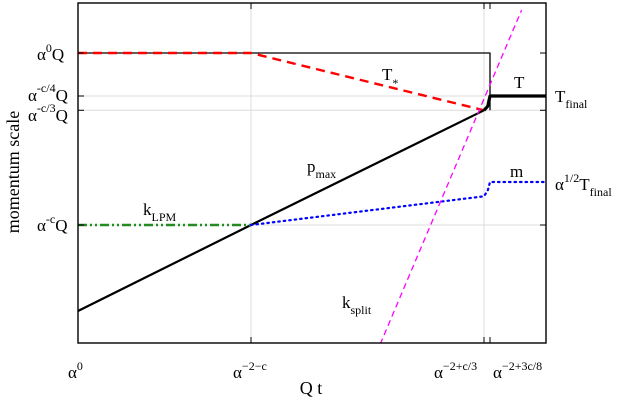 The height and width of the screenshot is (400, 623). I want to click on right-label-alpha-half-T-final: α1/2Tfinal, so click(583, 185).